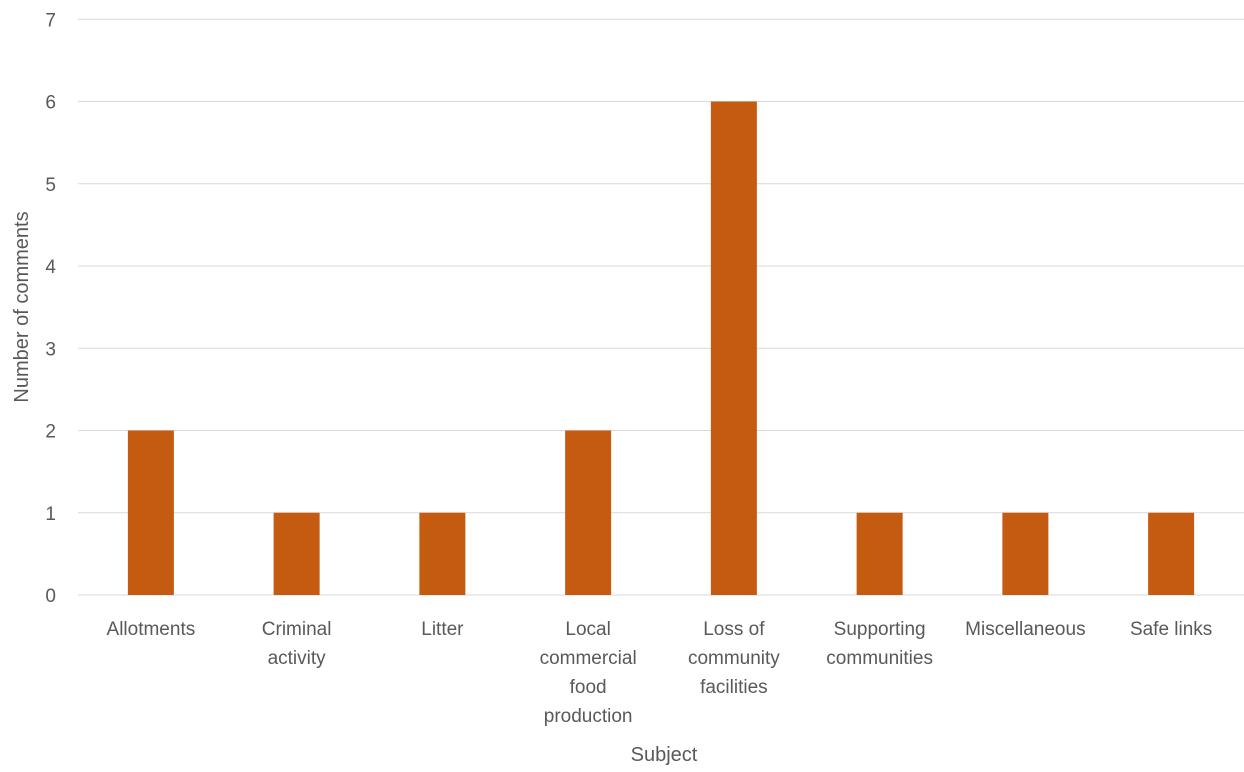  I want to click on x-category-label: Criminal activity, so click(297, 644).